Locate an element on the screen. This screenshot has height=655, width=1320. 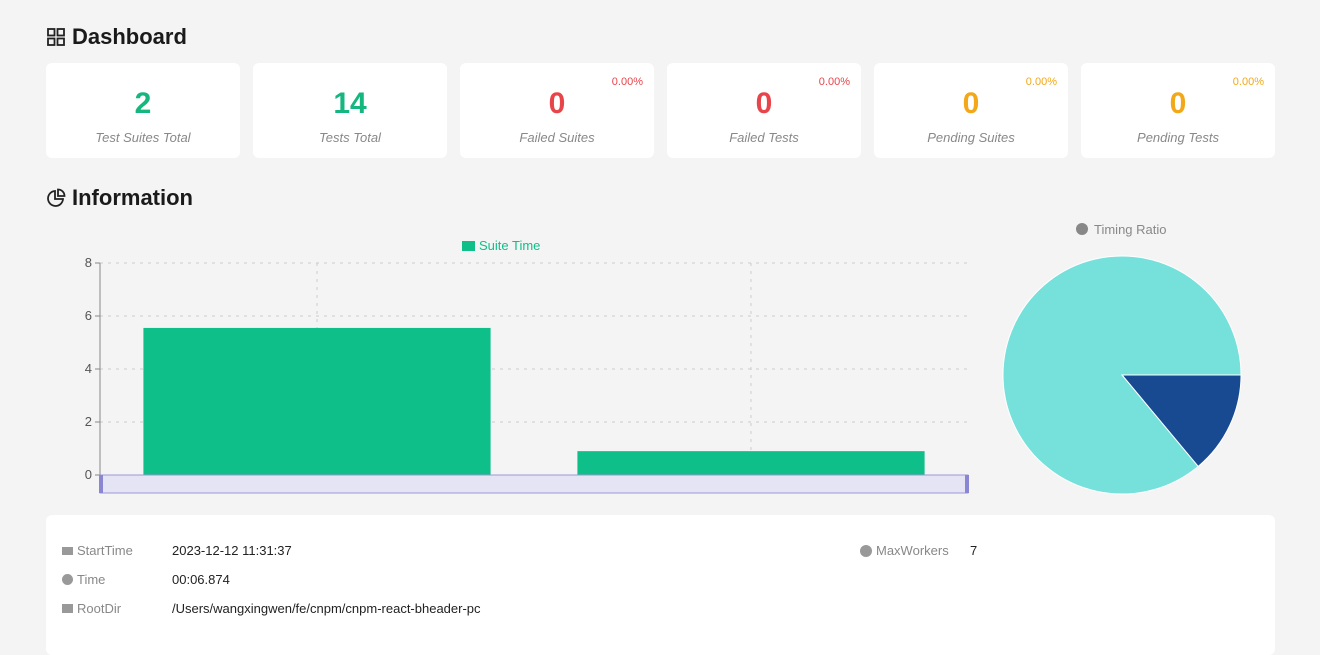
clock-icon is located at coordinates (67, 579).